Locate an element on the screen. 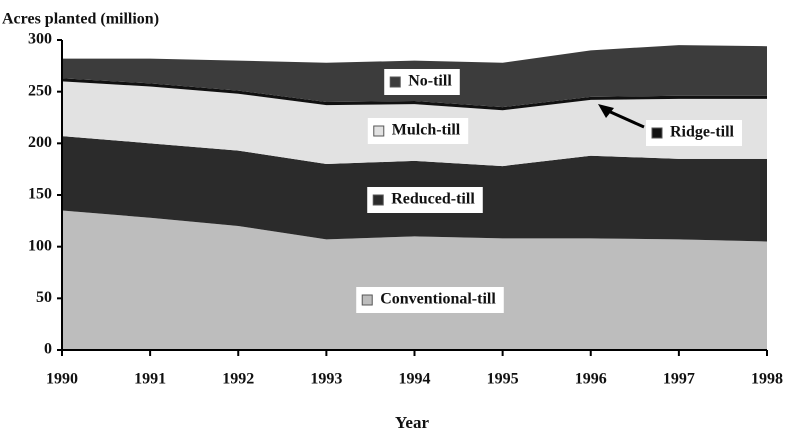  series-label: Conventional-till is located at coordinates (430, 300).